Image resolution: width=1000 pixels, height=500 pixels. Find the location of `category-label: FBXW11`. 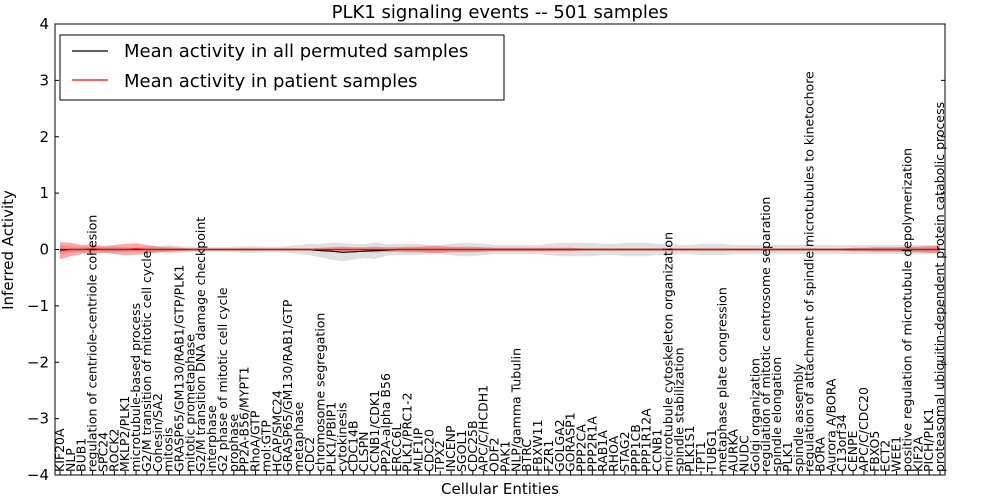

category-label: FBXW11 is located at coordinates (537, 445).